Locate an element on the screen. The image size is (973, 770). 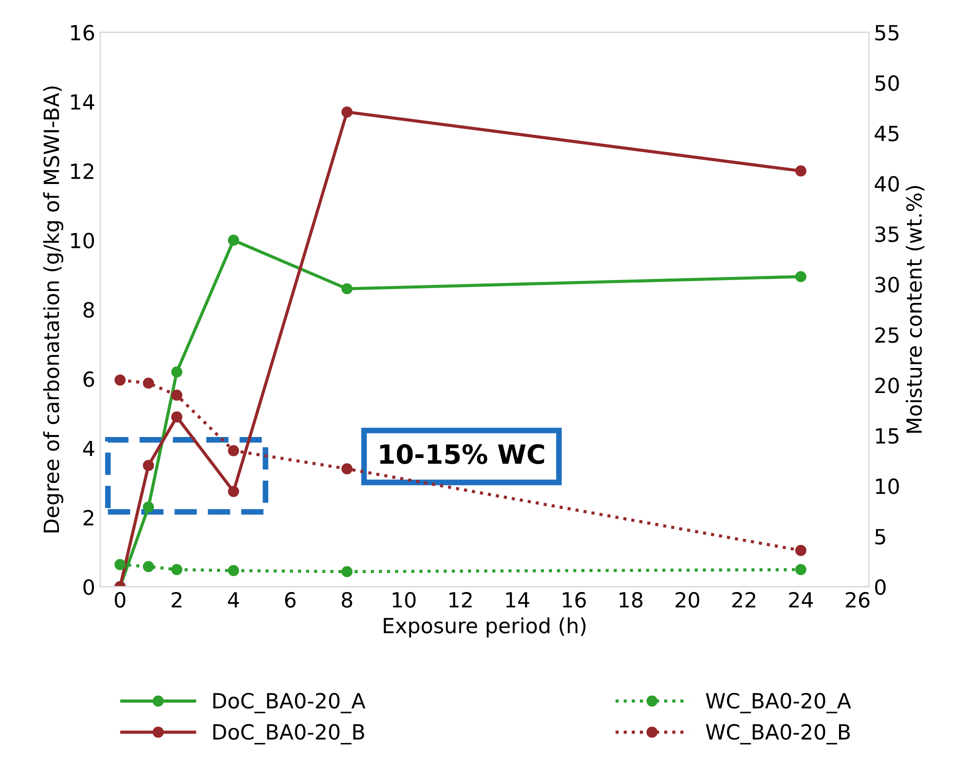
annotation: 10-15% WC is located at coordinates (462, 454).